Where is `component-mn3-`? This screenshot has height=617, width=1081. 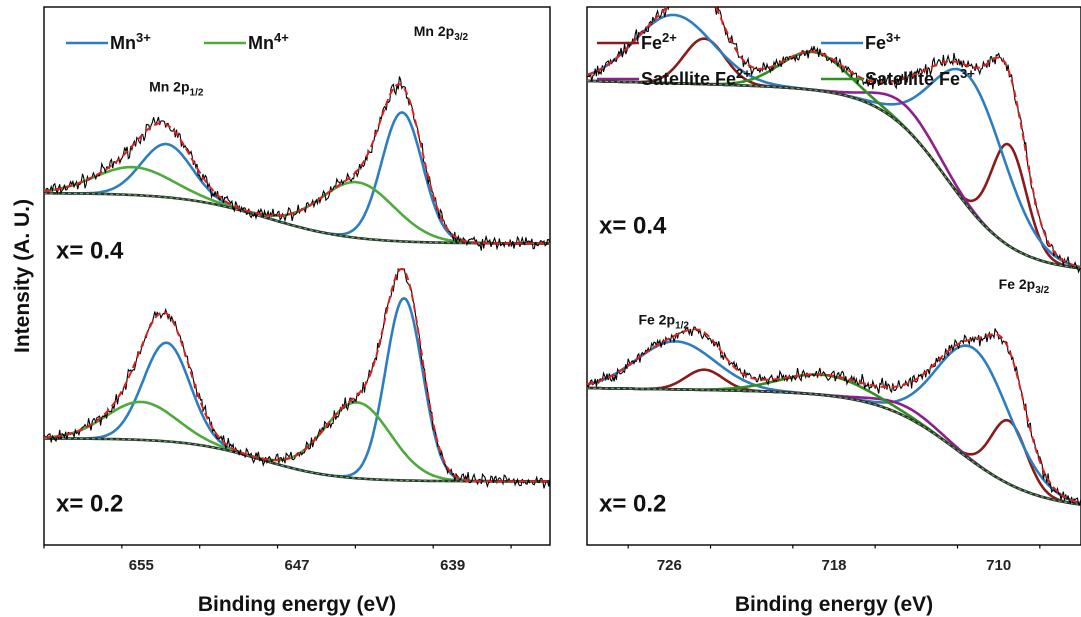 component-mn3- is located at coordinates (297, 178).